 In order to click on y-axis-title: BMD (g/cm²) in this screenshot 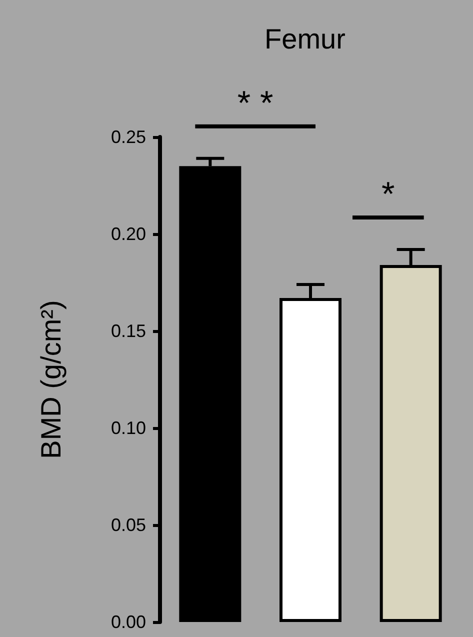, I will do `click(51, 379)`.